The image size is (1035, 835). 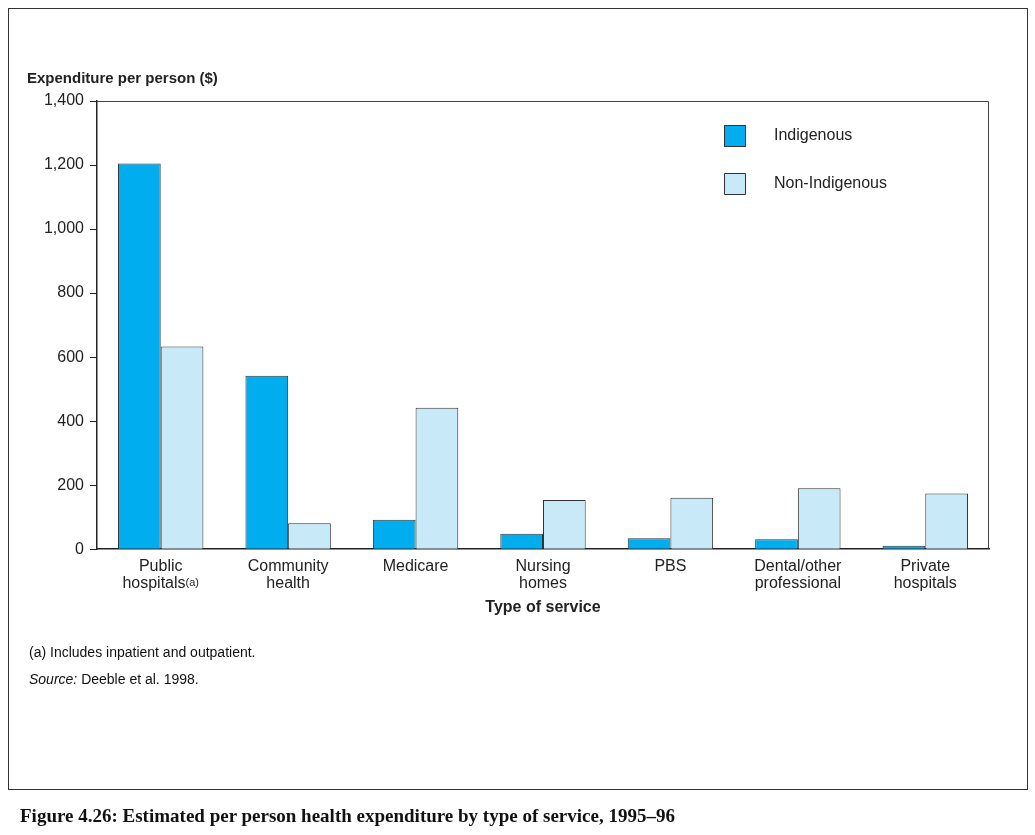 I want to click on y-tick-label: 1,400, so click(x=64, y=100).